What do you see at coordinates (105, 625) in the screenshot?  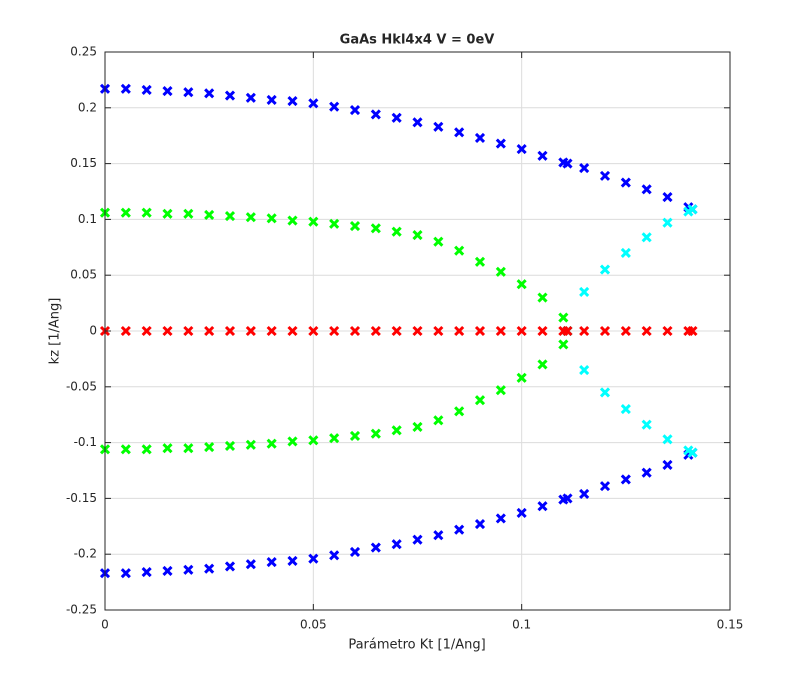 I see `x-tick-label: 0` at bounding box center [105, 625].